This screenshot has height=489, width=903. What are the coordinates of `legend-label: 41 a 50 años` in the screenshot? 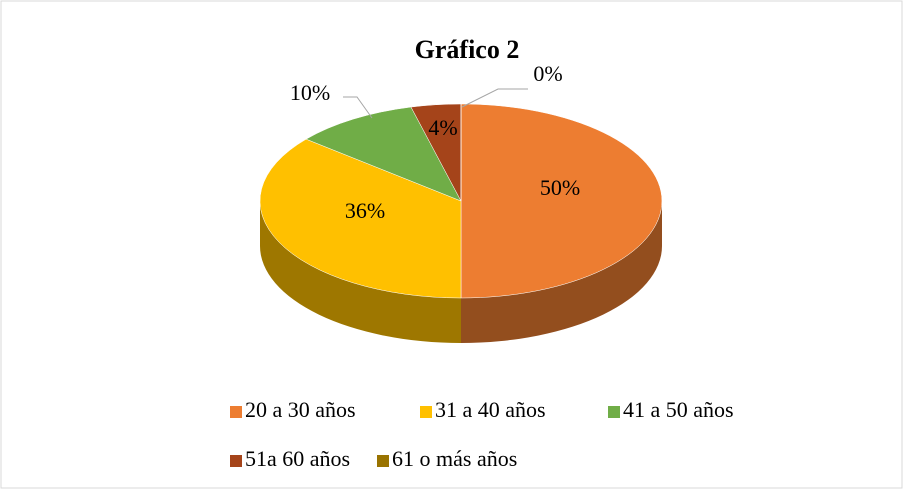 It's located at (678, 409).